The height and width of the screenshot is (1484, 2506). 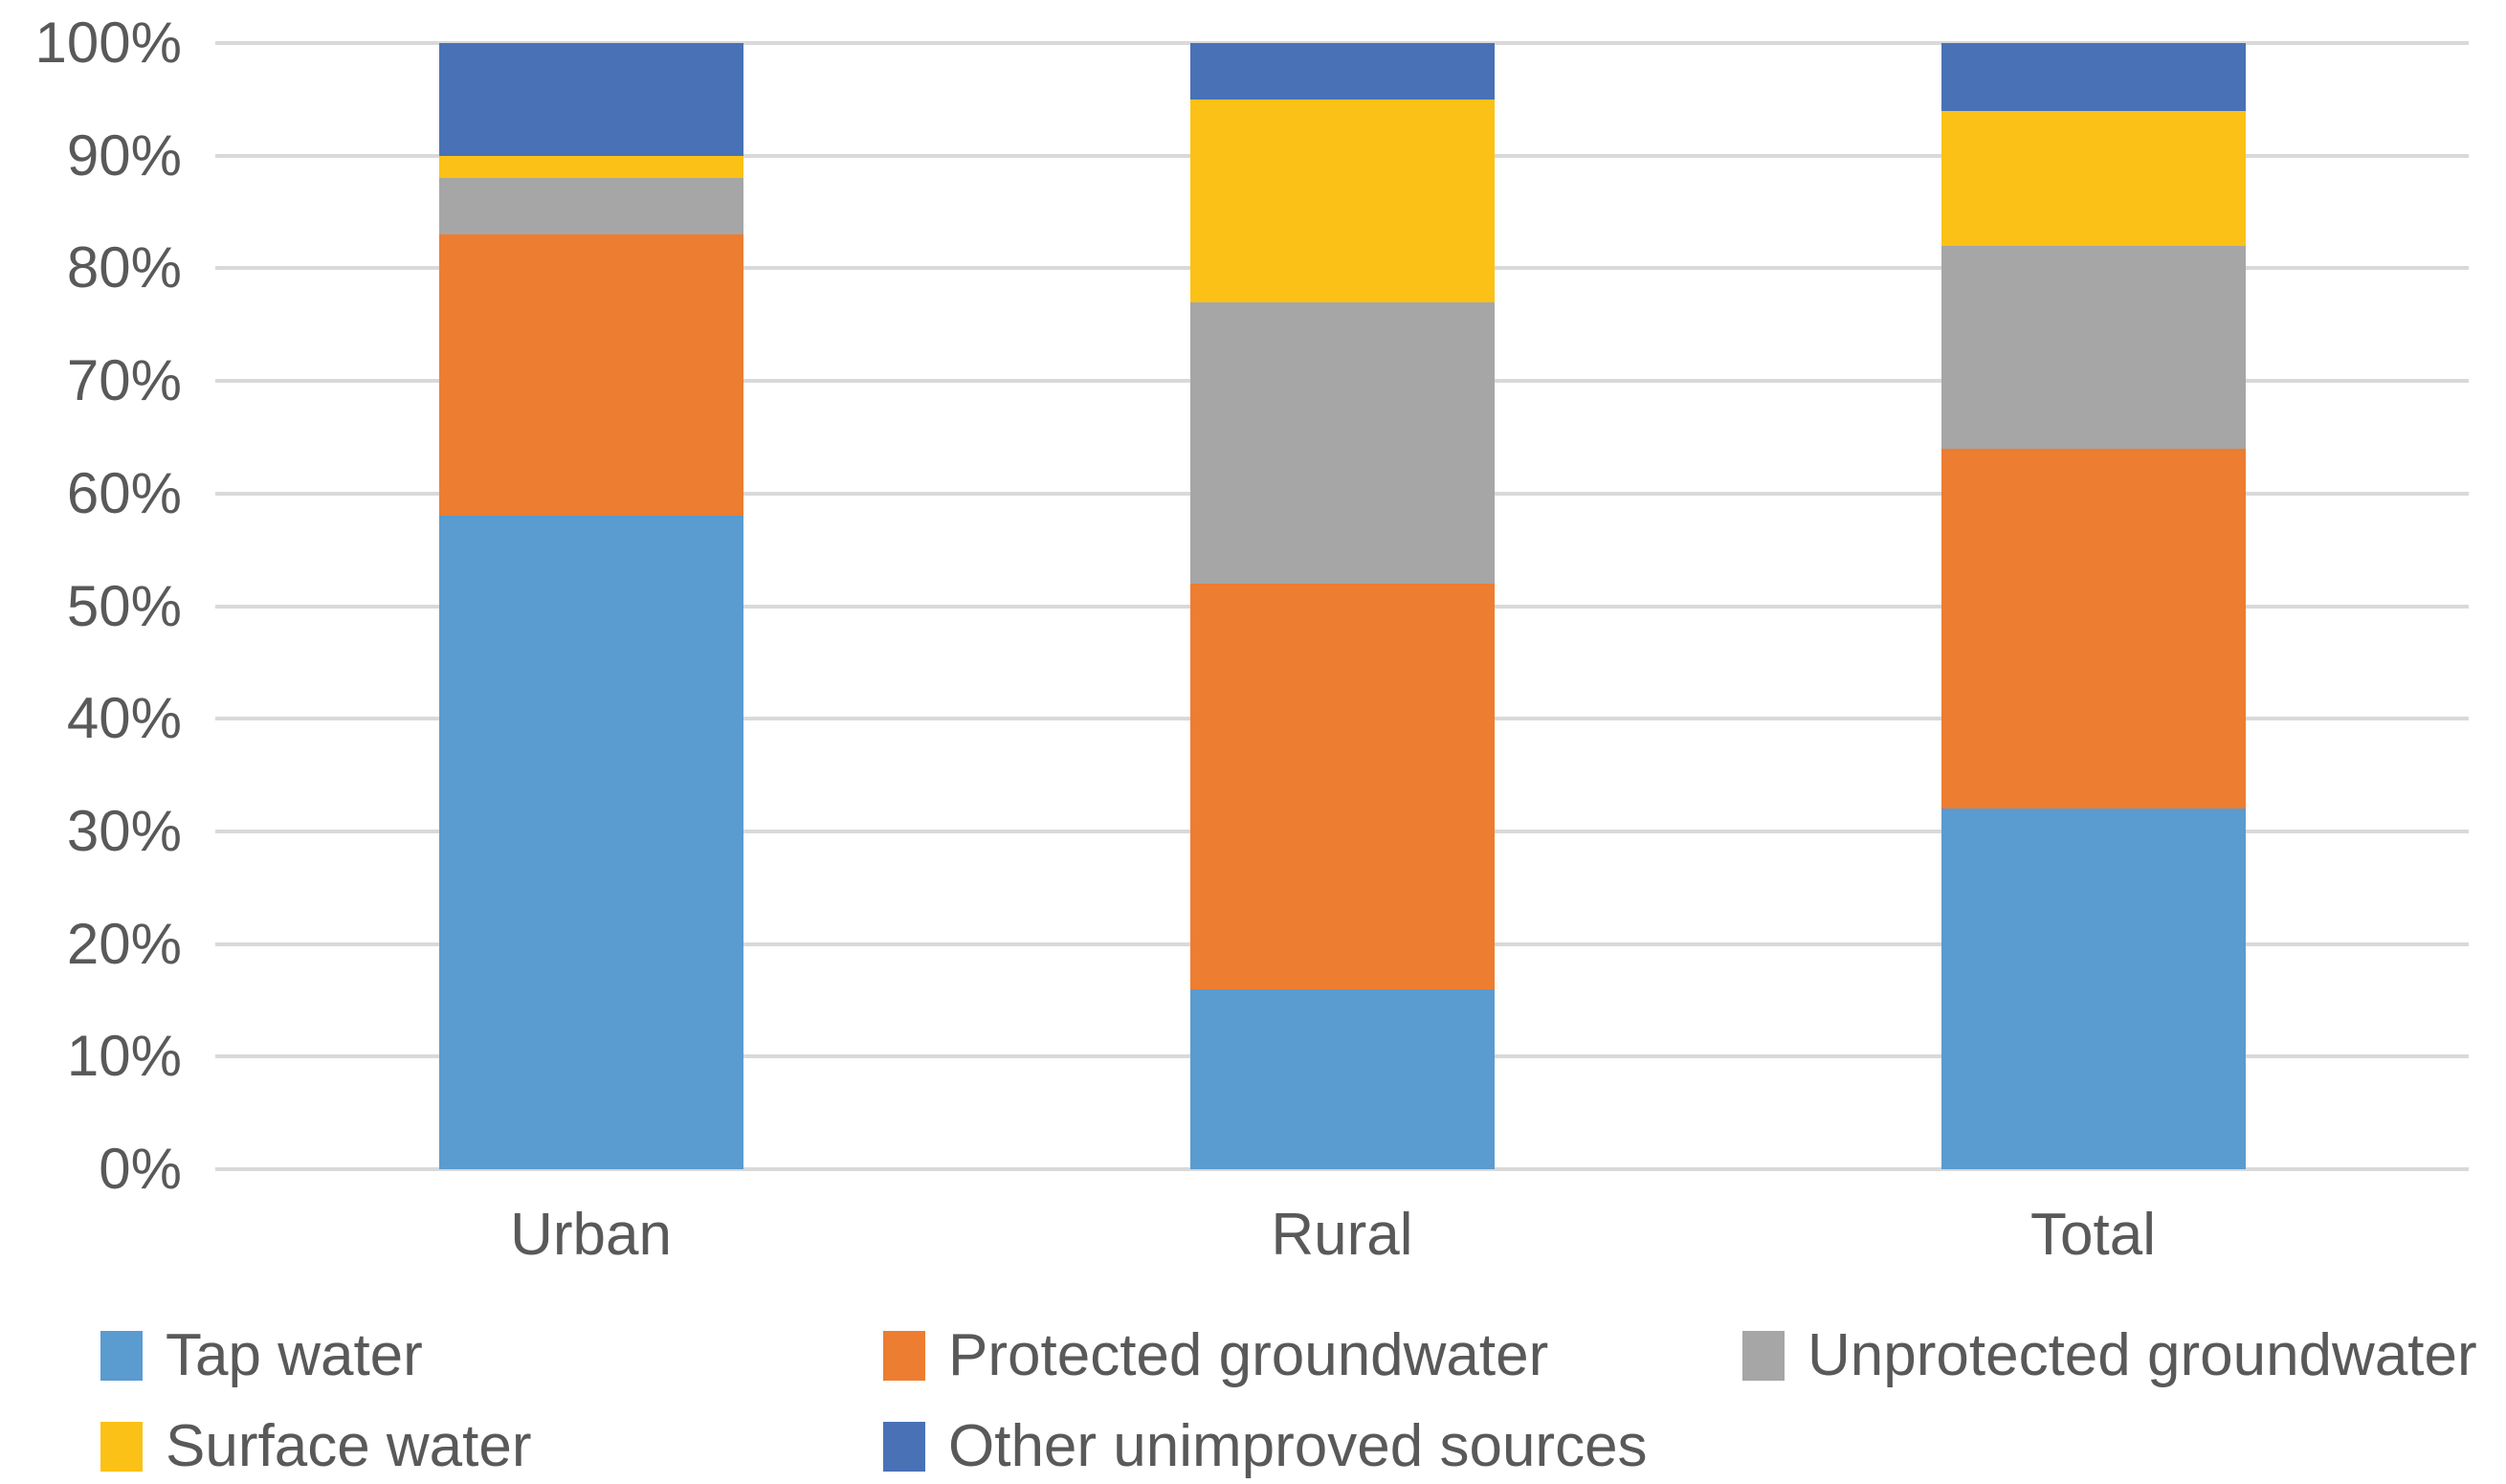 I want to click on segment-rural-unprotected-groundwater, so click(x=1342, y=442).